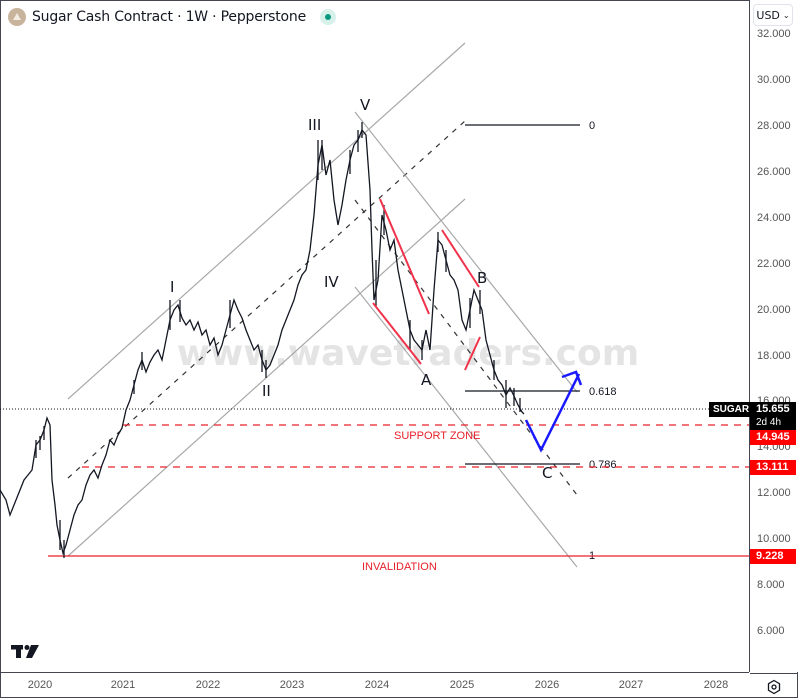 This screenshot has width=800, height=700. Describe the element at coordinates (314, 125) in the screenshot. I see `wave-label-3: III` at that location.